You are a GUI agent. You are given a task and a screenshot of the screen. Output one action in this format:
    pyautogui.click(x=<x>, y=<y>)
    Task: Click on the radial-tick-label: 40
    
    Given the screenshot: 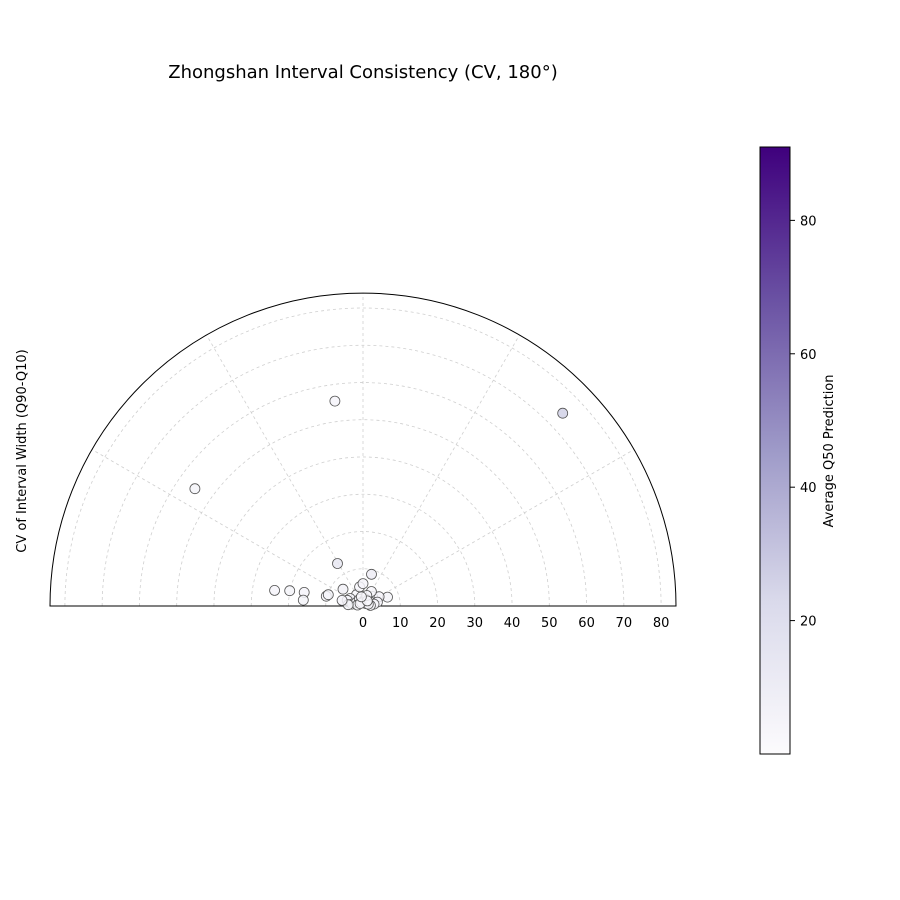 What is the action you would take?
    pyautogui.click(x=512, y=623)
    